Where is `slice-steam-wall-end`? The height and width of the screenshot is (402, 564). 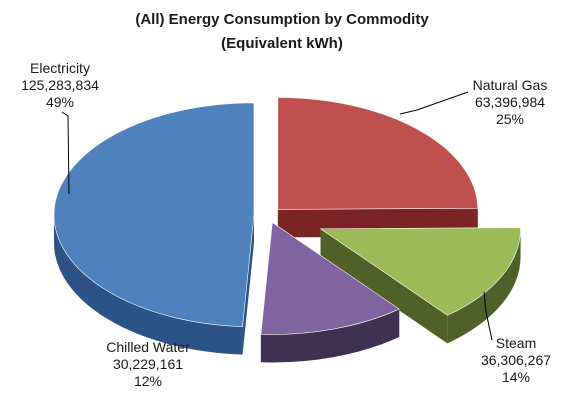
slice-steam-wall-end is located at coordinates (384, 286).